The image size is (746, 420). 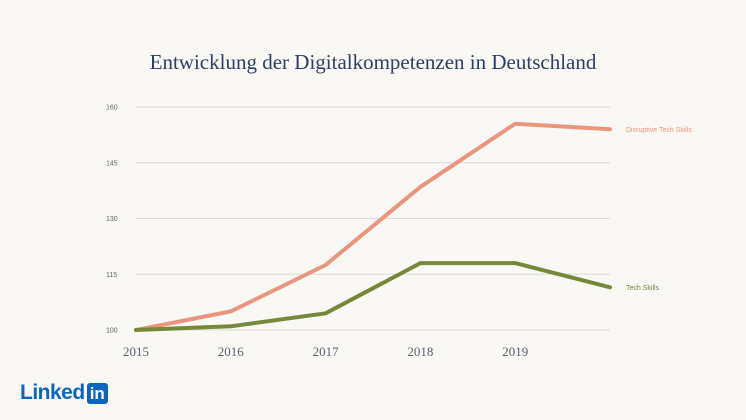 What do you see at coordinates (659, 130) in the screenshot?
I see `series-label: Disruptive Tech Skills` at bounding box center [659, 130].